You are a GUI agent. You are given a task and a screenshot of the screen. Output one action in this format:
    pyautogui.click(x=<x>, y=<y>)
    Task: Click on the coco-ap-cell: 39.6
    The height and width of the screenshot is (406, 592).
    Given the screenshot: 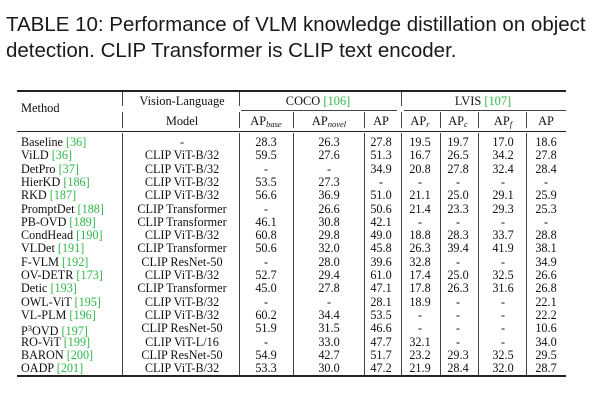 What is the action you would take?
    pyautogui.click(x=381, y=261)
    